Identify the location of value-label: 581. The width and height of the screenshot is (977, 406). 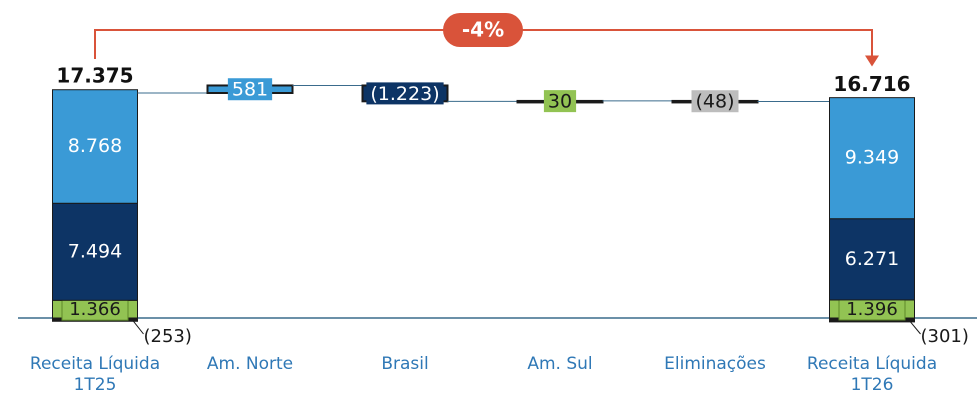
(250, 90).